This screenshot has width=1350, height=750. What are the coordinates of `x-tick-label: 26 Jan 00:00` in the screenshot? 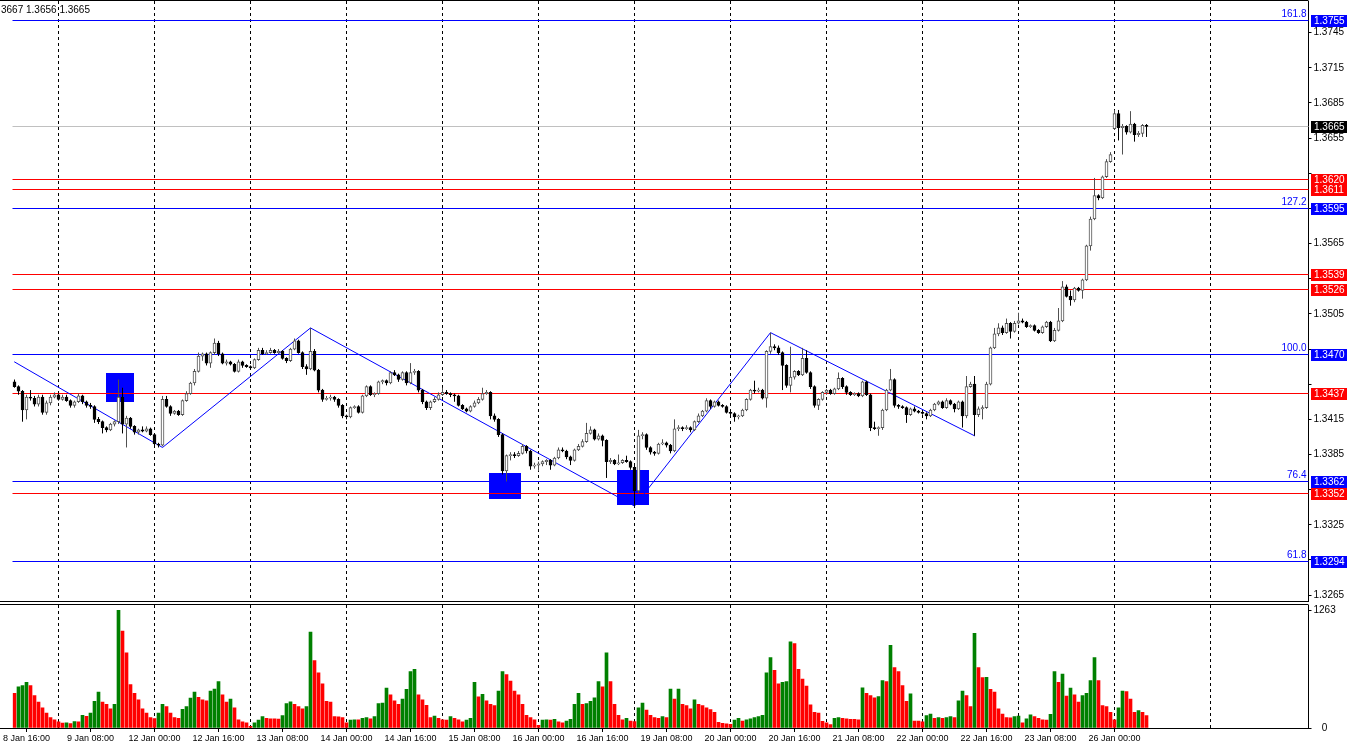 It's located at (1114, 738).